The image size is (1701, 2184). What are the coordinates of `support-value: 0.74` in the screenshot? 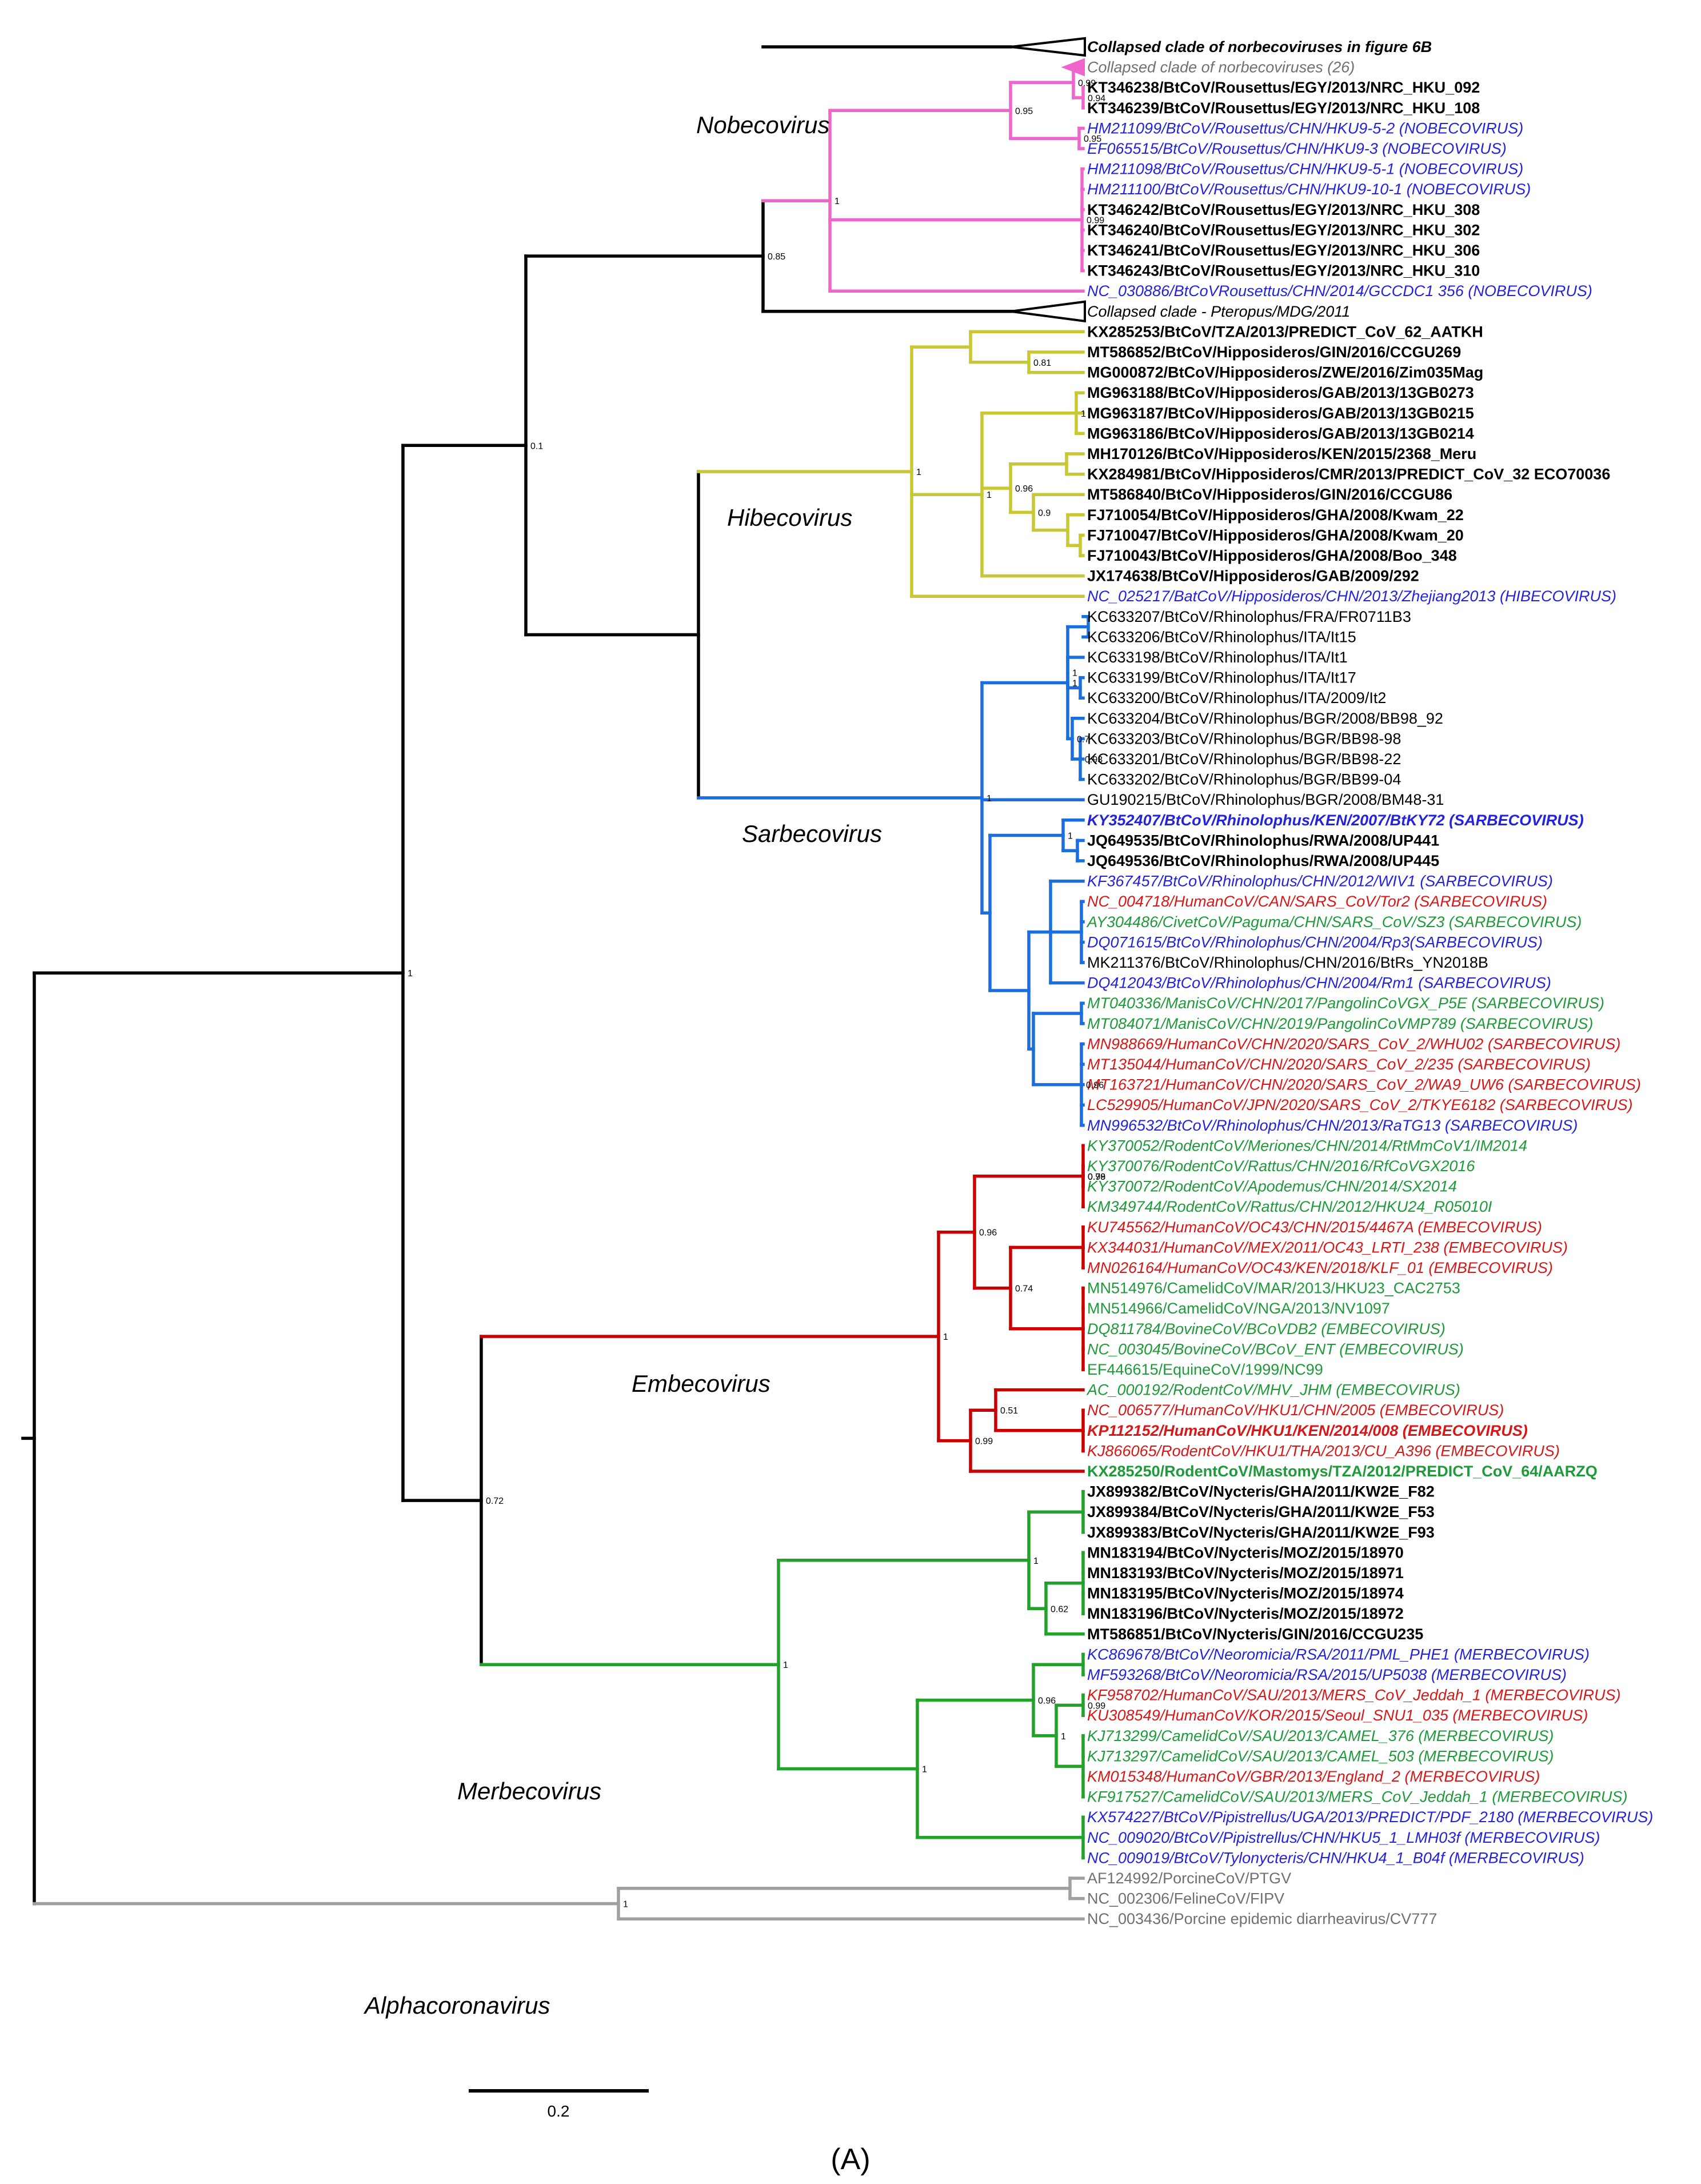 It's located at (1024, 1289).